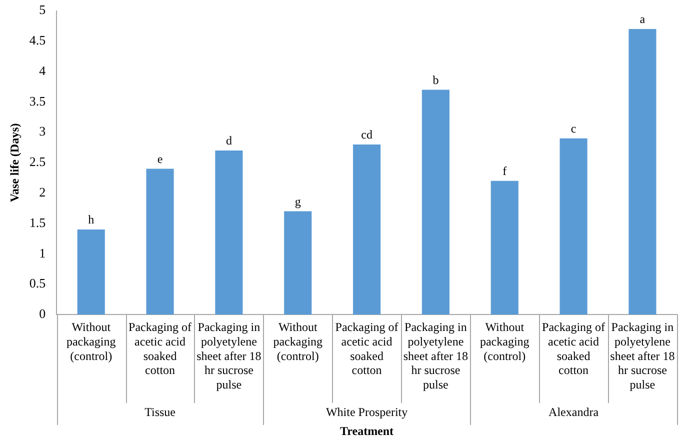  Describe the element at coordinates (229, 141) in the screenshot. I see `data-label: d` at that location.